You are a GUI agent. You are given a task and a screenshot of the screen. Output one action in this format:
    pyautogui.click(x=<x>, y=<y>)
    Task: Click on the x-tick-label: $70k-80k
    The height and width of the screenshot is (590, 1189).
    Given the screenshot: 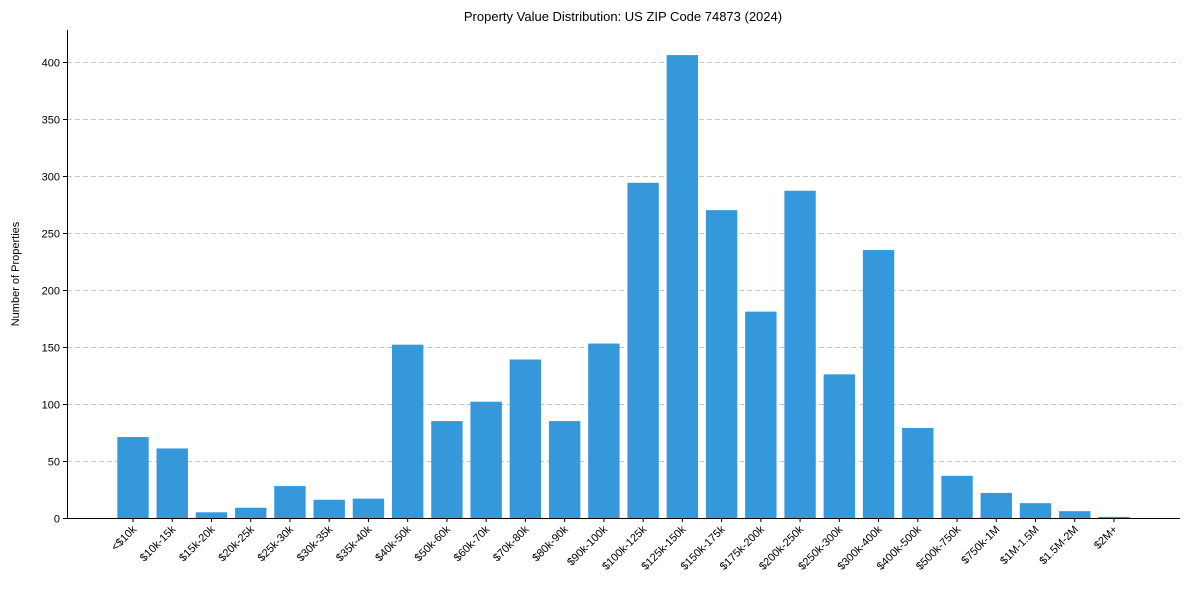 What is the action you would take?
    pyautogui.click(x=511, y=543)
    